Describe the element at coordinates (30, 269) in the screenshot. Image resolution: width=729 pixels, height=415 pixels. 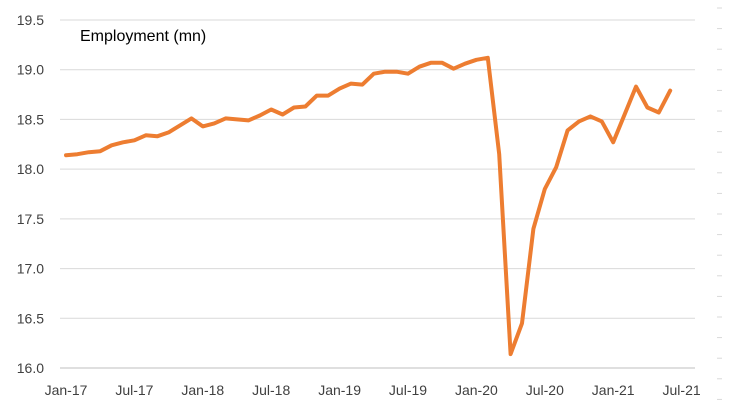
I see `y-tick-label: 17.0` at that location.